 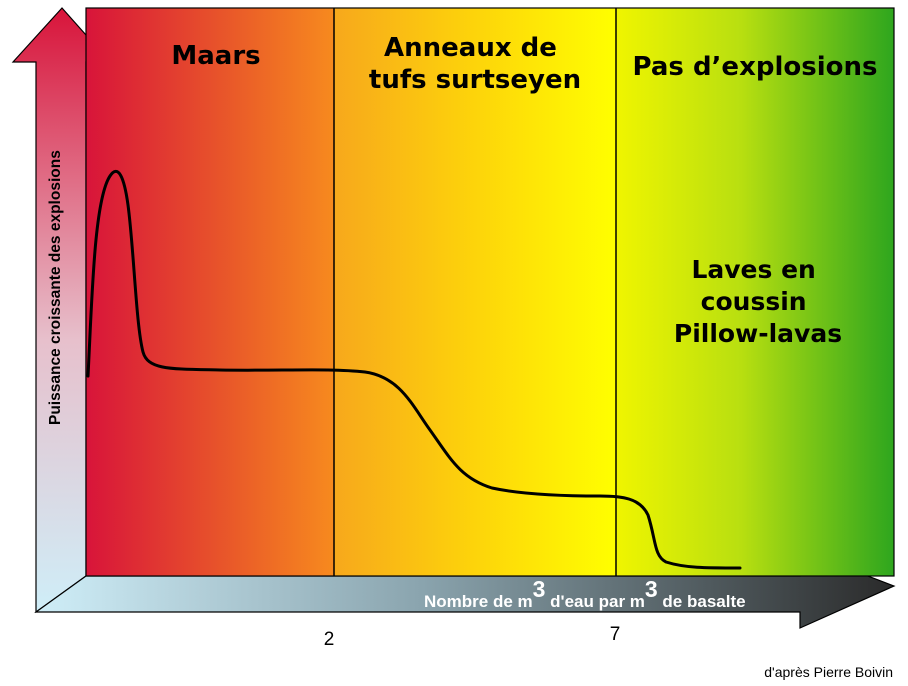 I want to click on credit: d'après Pierre Boivin, so click(x=828, y=672).